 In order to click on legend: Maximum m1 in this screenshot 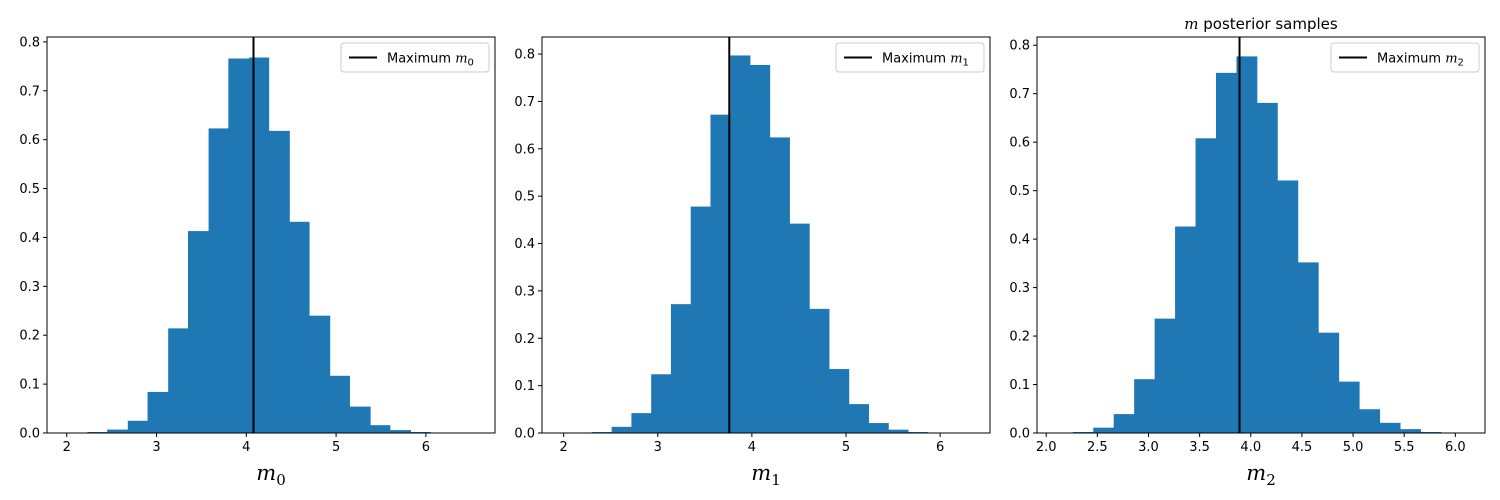, I will do `click(910, 57)`.